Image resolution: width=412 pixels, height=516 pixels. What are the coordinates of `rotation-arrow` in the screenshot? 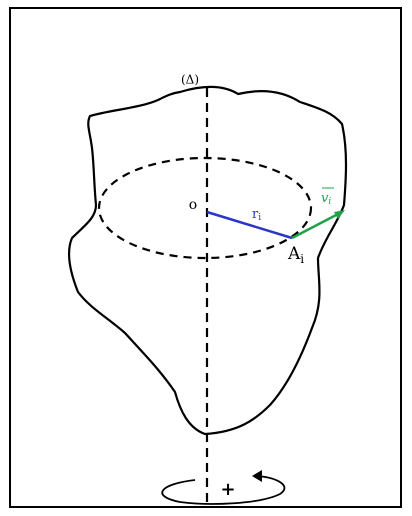 It's located at (223, 490).